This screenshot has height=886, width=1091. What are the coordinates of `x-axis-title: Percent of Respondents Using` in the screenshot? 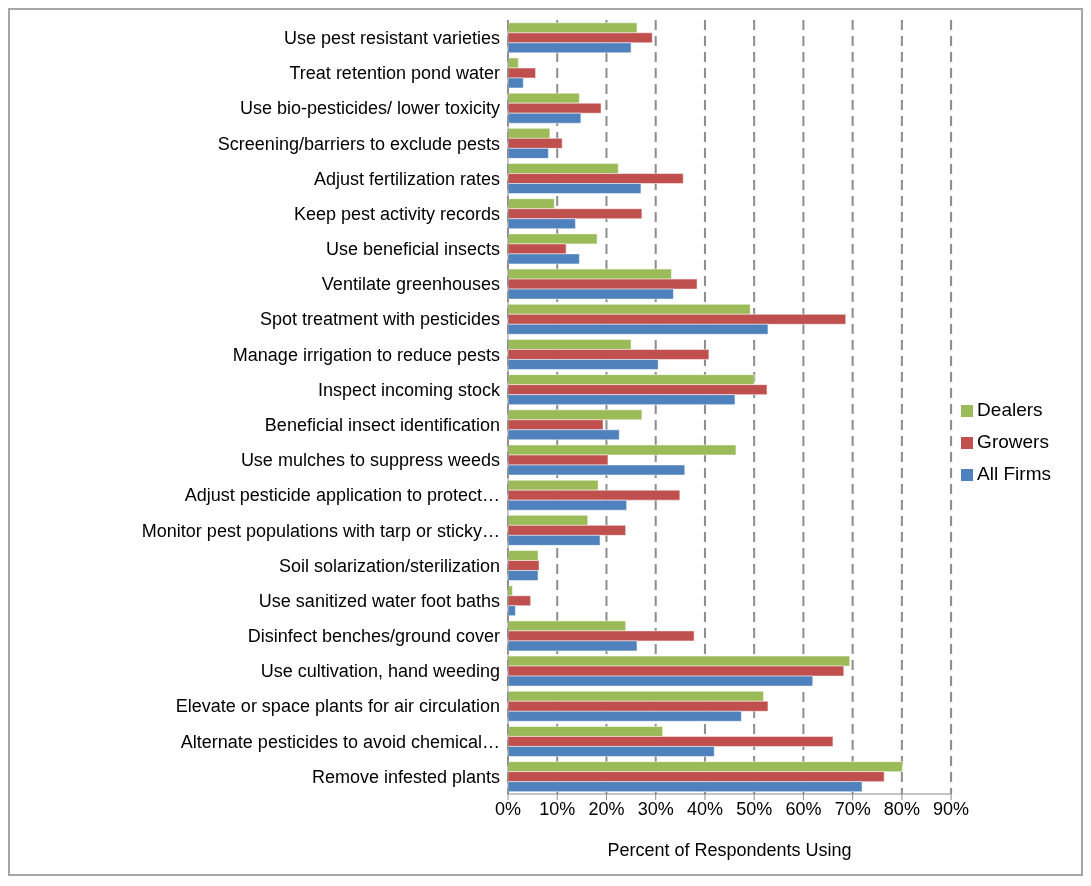 It's located at (729, 850).